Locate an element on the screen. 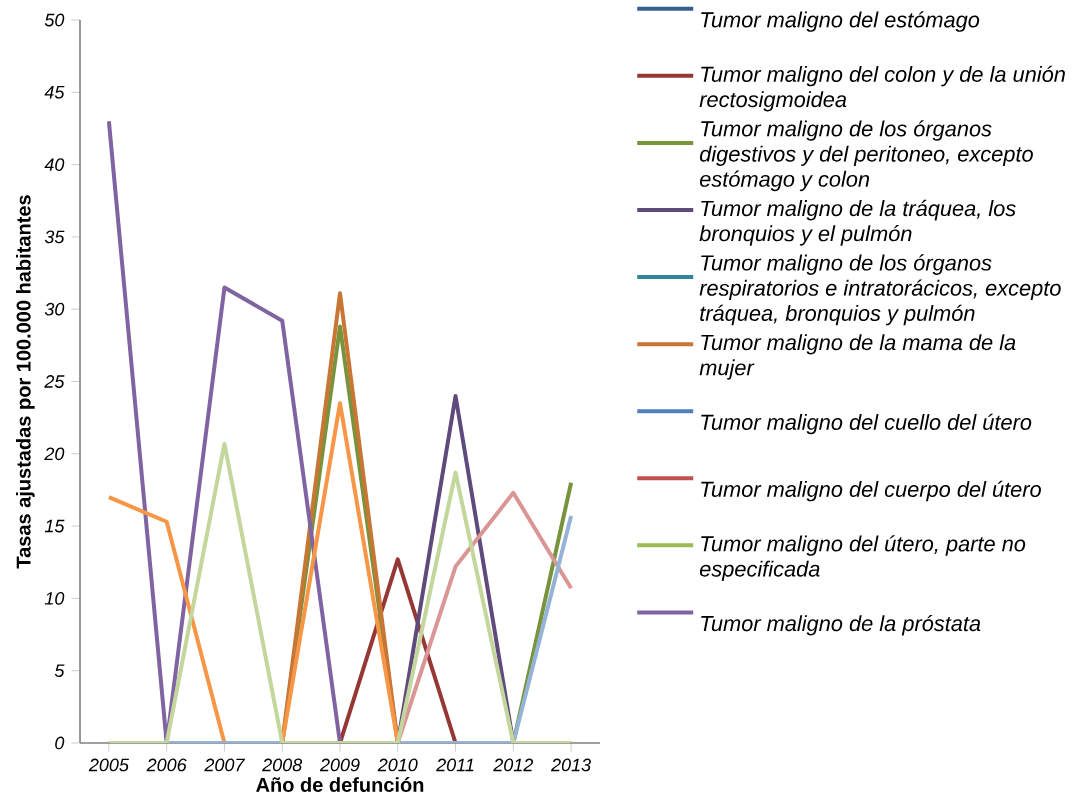 The height and width of the screenshot is (809, 1078). x-tick-label: 2009 is located at coordinates (339, 765).